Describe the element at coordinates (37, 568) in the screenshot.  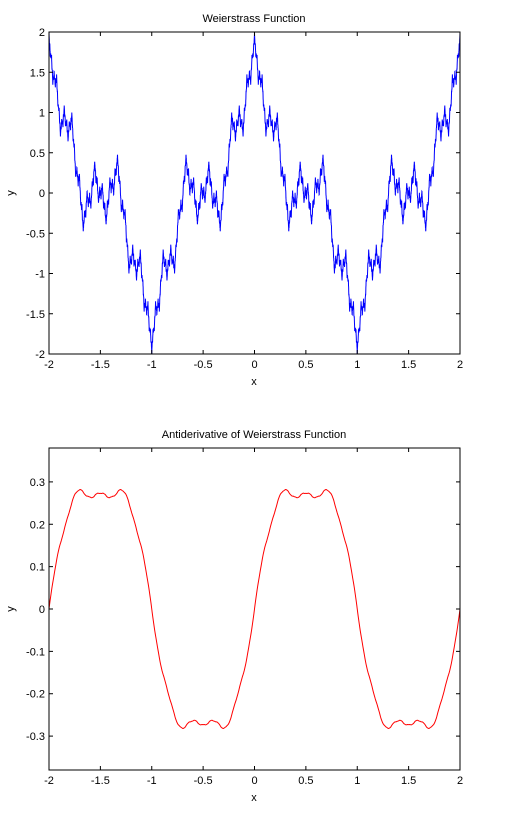
I see `y-tick-label: 0.1` at that location.